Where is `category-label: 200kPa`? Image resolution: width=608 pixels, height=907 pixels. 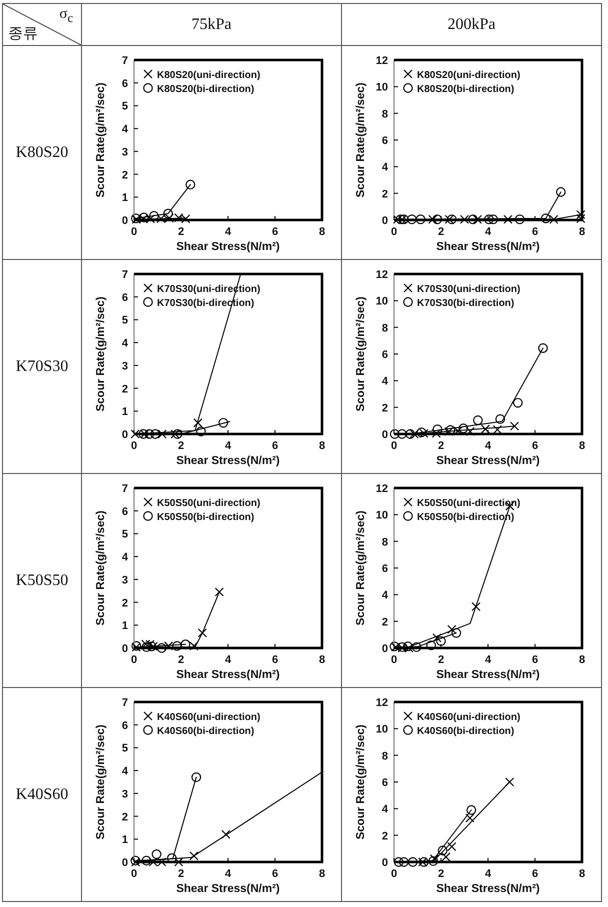 category-label: 200kPa is located at coordinates (472, 25).